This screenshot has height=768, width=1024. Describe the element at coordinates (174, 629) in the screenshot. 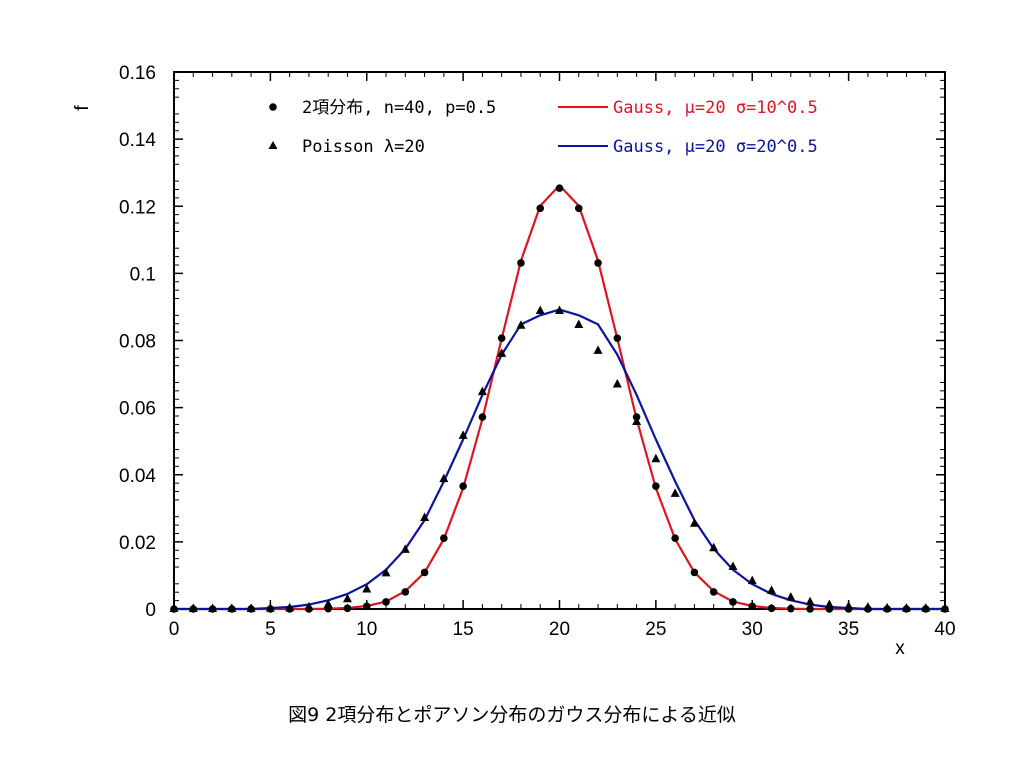

I see `x-tick-label: 0` at that location.